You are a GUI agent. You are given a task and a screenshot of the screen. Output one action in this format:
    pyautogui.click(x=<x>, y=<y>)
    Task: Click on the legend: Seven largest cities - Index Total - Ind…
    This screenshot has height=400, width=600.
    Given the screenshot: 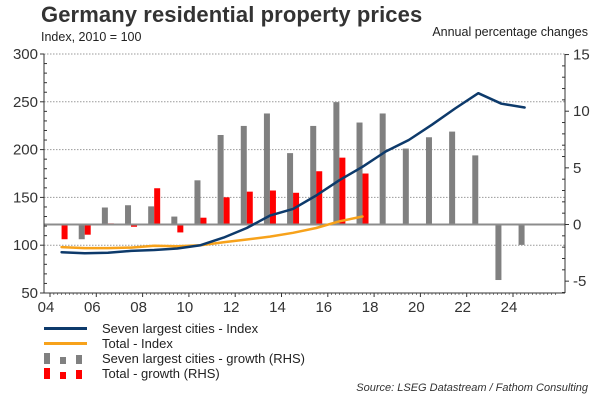 What is the action you would take?
    pyautogui.click(x=174, y=351)
    